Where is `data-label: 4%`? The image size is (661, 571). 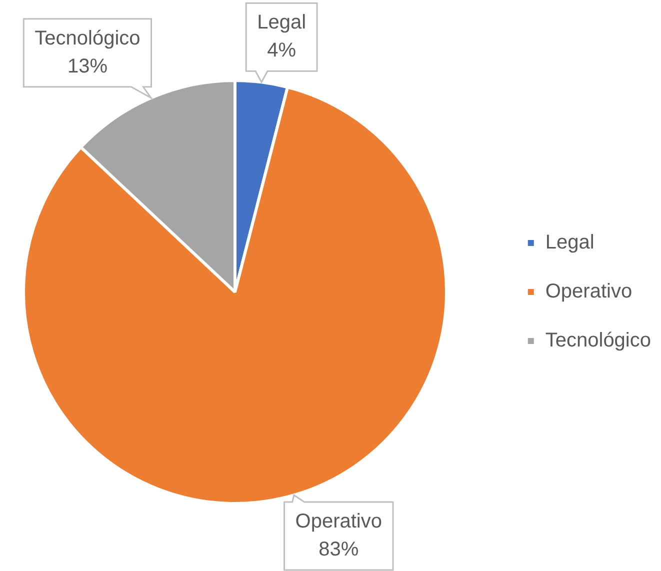
data-label: 4% is located at coordinates (281, 51).